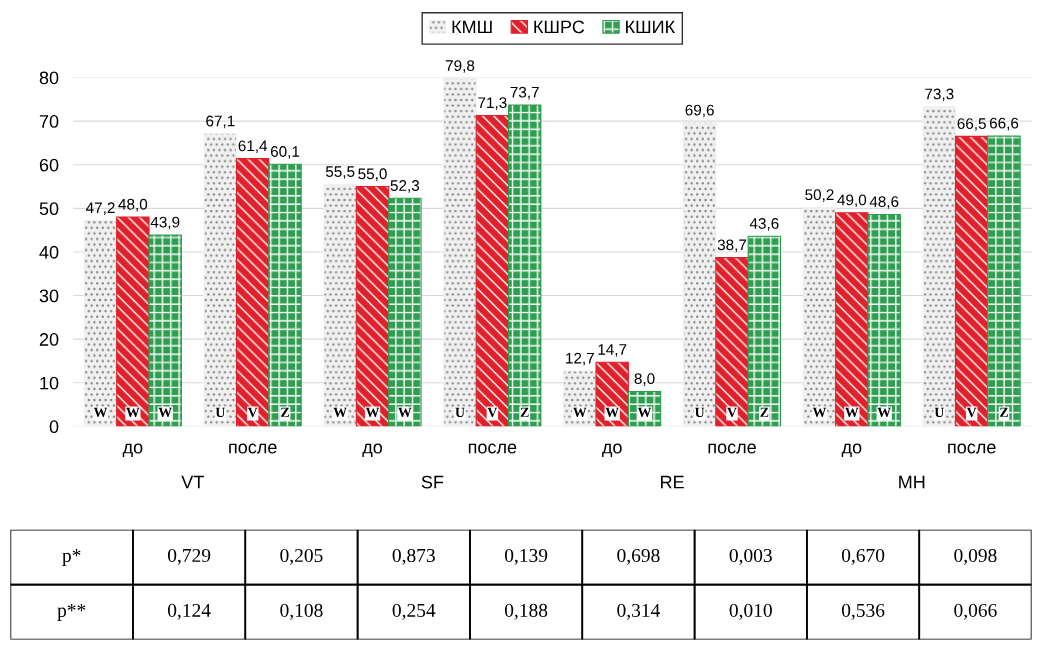 This screenshot has width=1042, height=646. What do you see at coordinates (189, 611) in the screenshot?
I see `text: 0,124` at bounding box center [189, 611].